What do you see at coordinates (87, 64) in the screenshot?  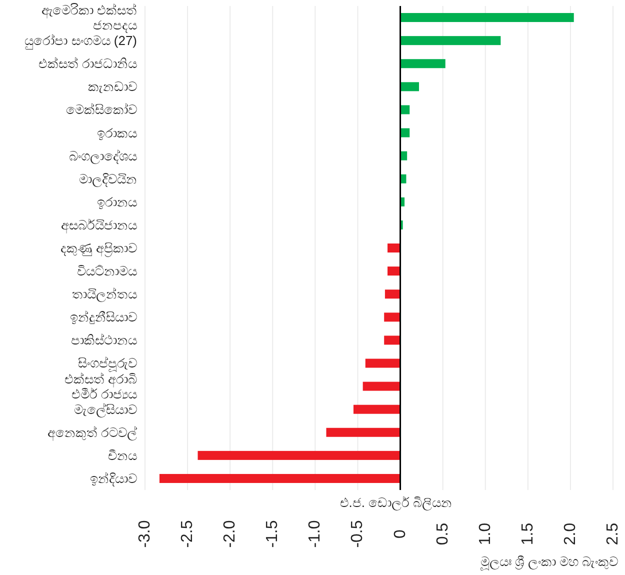 I see `y-tick-label: එක්සත් රාජධානිය` at bounding box center [87, 64].